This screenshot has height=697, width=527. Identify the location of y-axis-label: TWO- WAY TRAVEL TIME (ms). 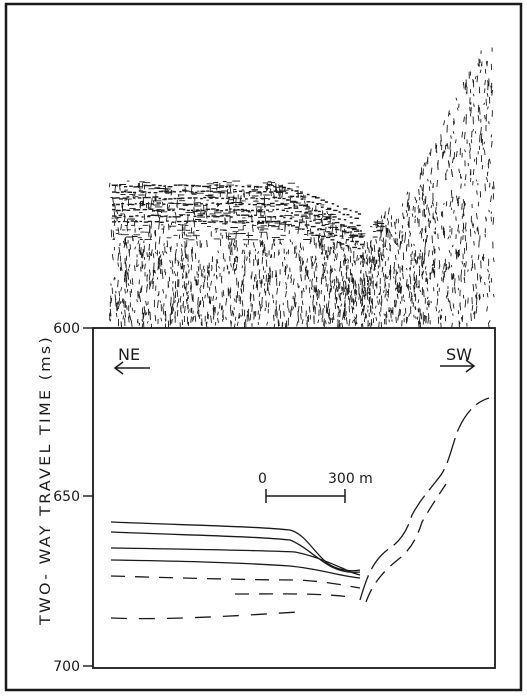
(46, 480).